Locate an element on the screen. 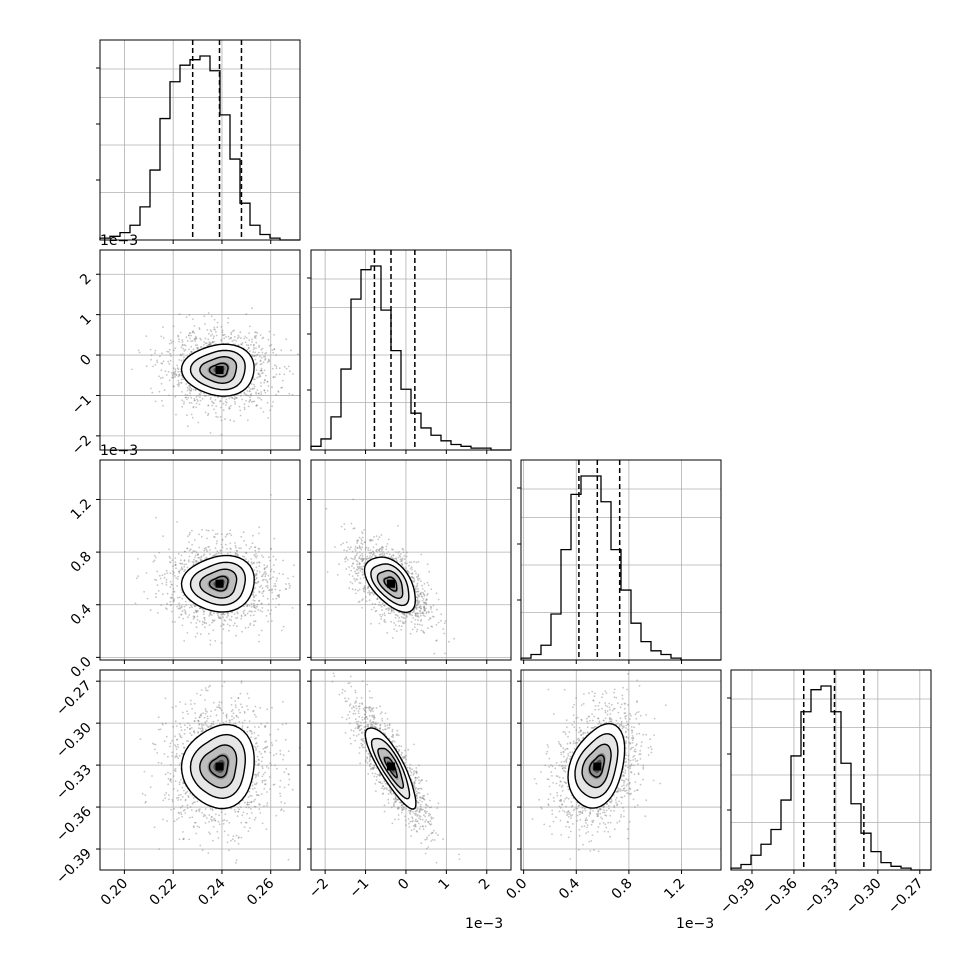 The height and width of the screenshot is (970, 970). density-peak is located at coordinates (219, 583).